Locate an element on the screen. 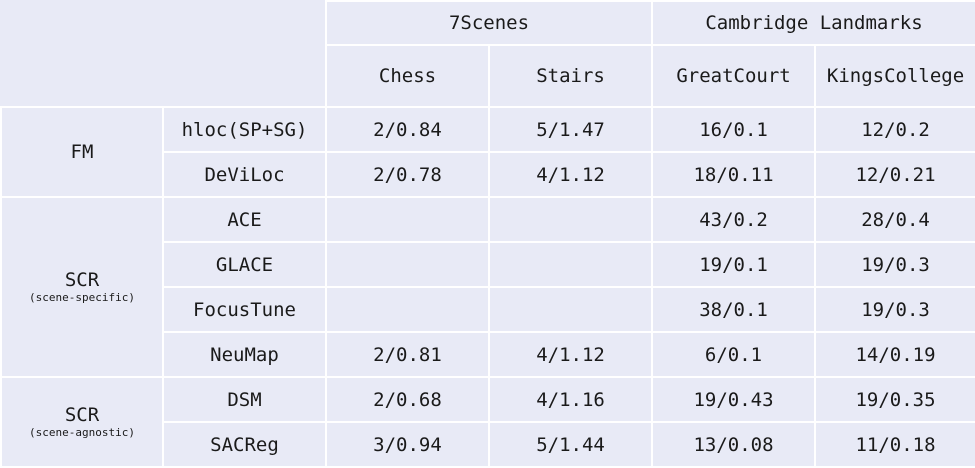  method-cell: NeuMap is located at coordinates (244, 354).